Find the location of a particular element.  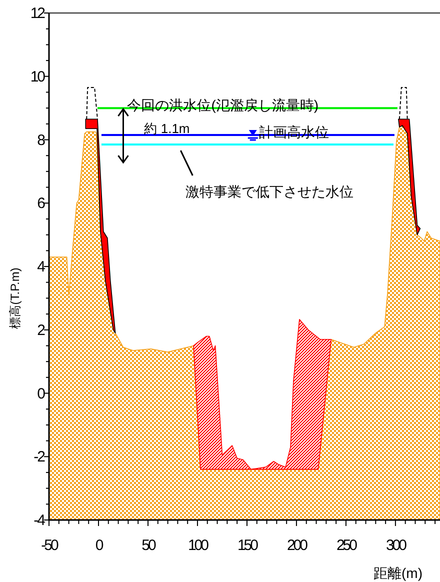

x-tick-label: 200 is located at coordinates (297, 545).